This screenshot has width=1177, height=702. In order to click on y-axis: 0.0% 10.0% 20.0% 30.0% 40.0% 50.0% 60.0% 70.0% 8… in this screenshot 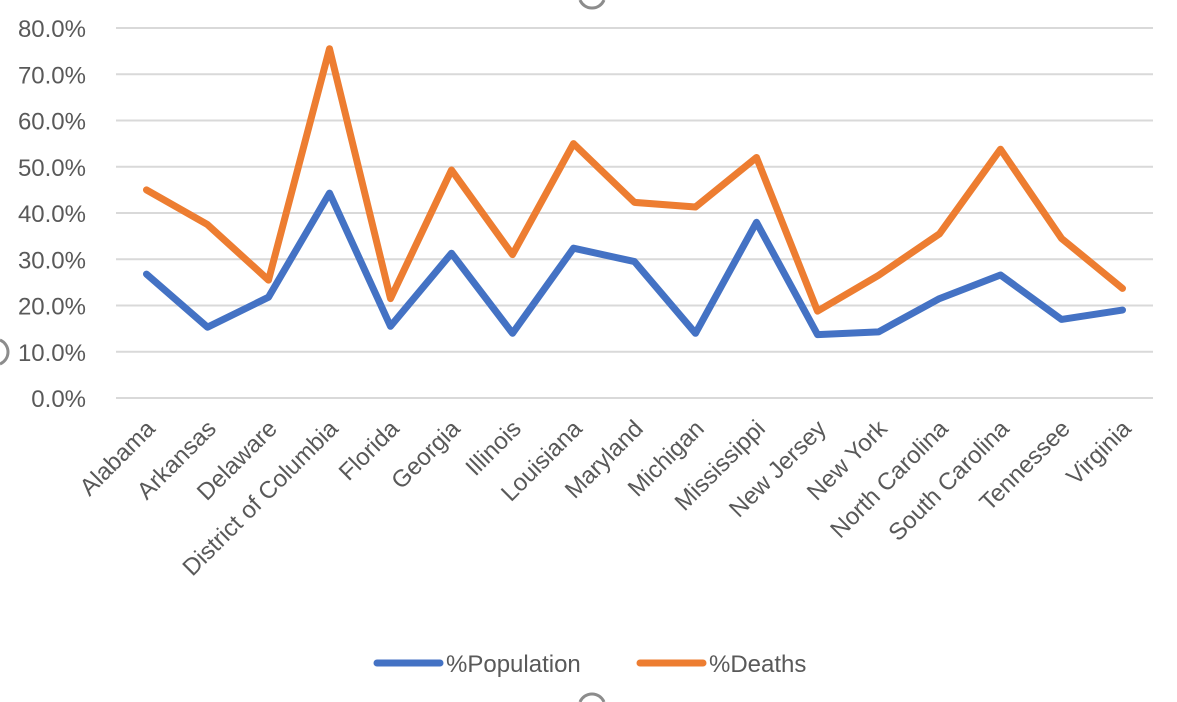, I will do `click(52, 214)`.